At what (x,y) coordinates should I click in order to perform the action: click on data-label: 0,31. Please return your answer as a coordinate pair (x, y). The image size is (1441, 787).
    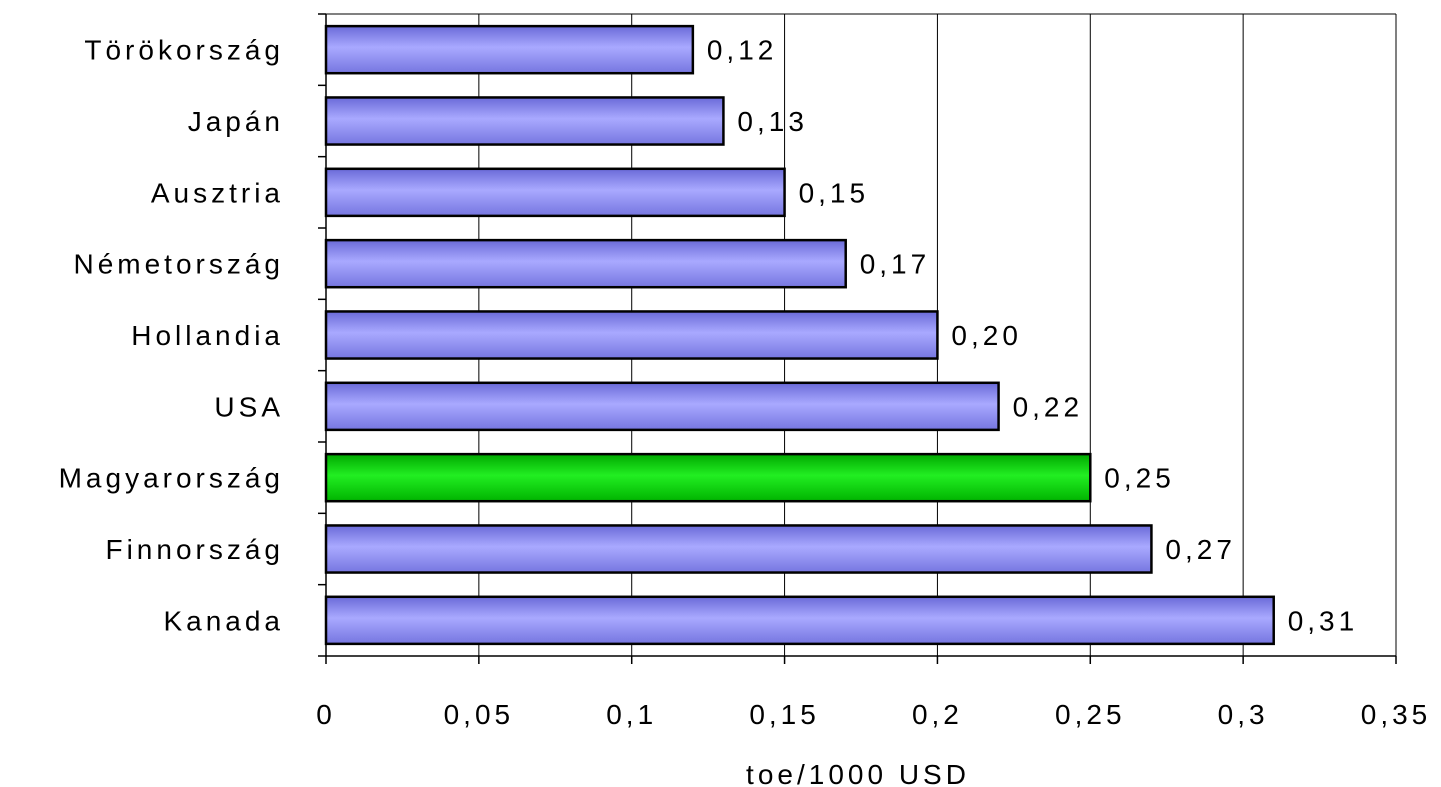
    Looking at the image, I should click on (1323, 620).